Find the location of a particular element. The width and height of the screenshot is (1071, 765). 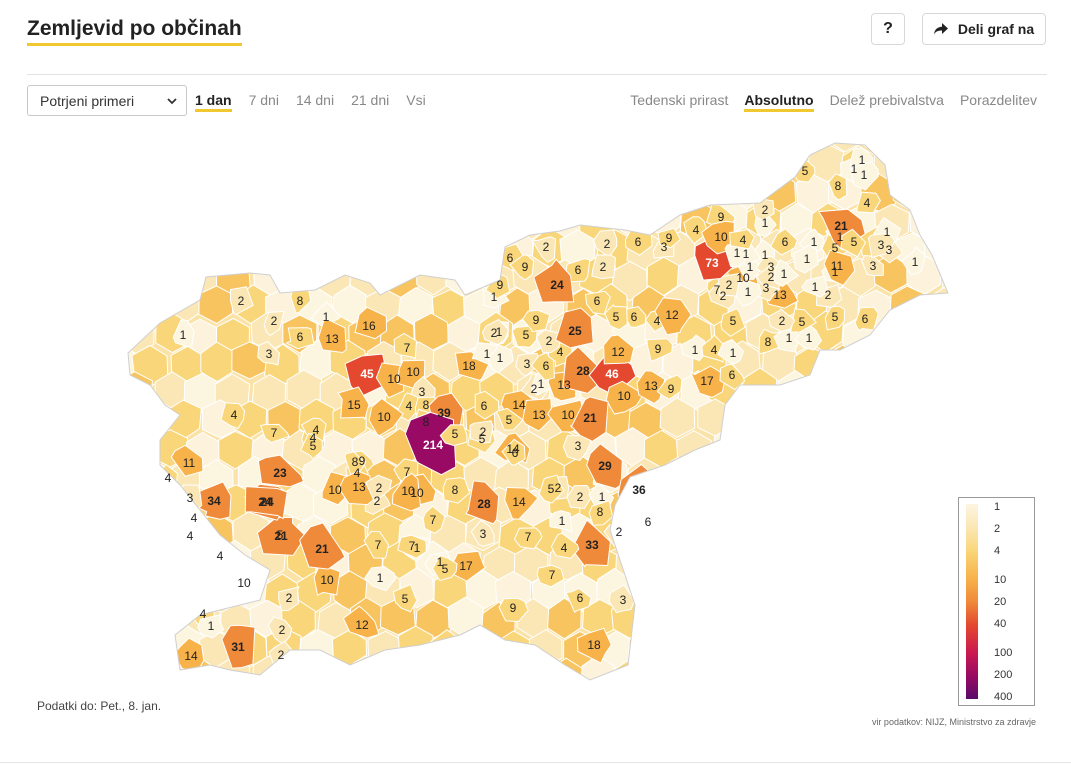

tab-porazdelitev: Porazdelitev is located at coordinates (998, 100).